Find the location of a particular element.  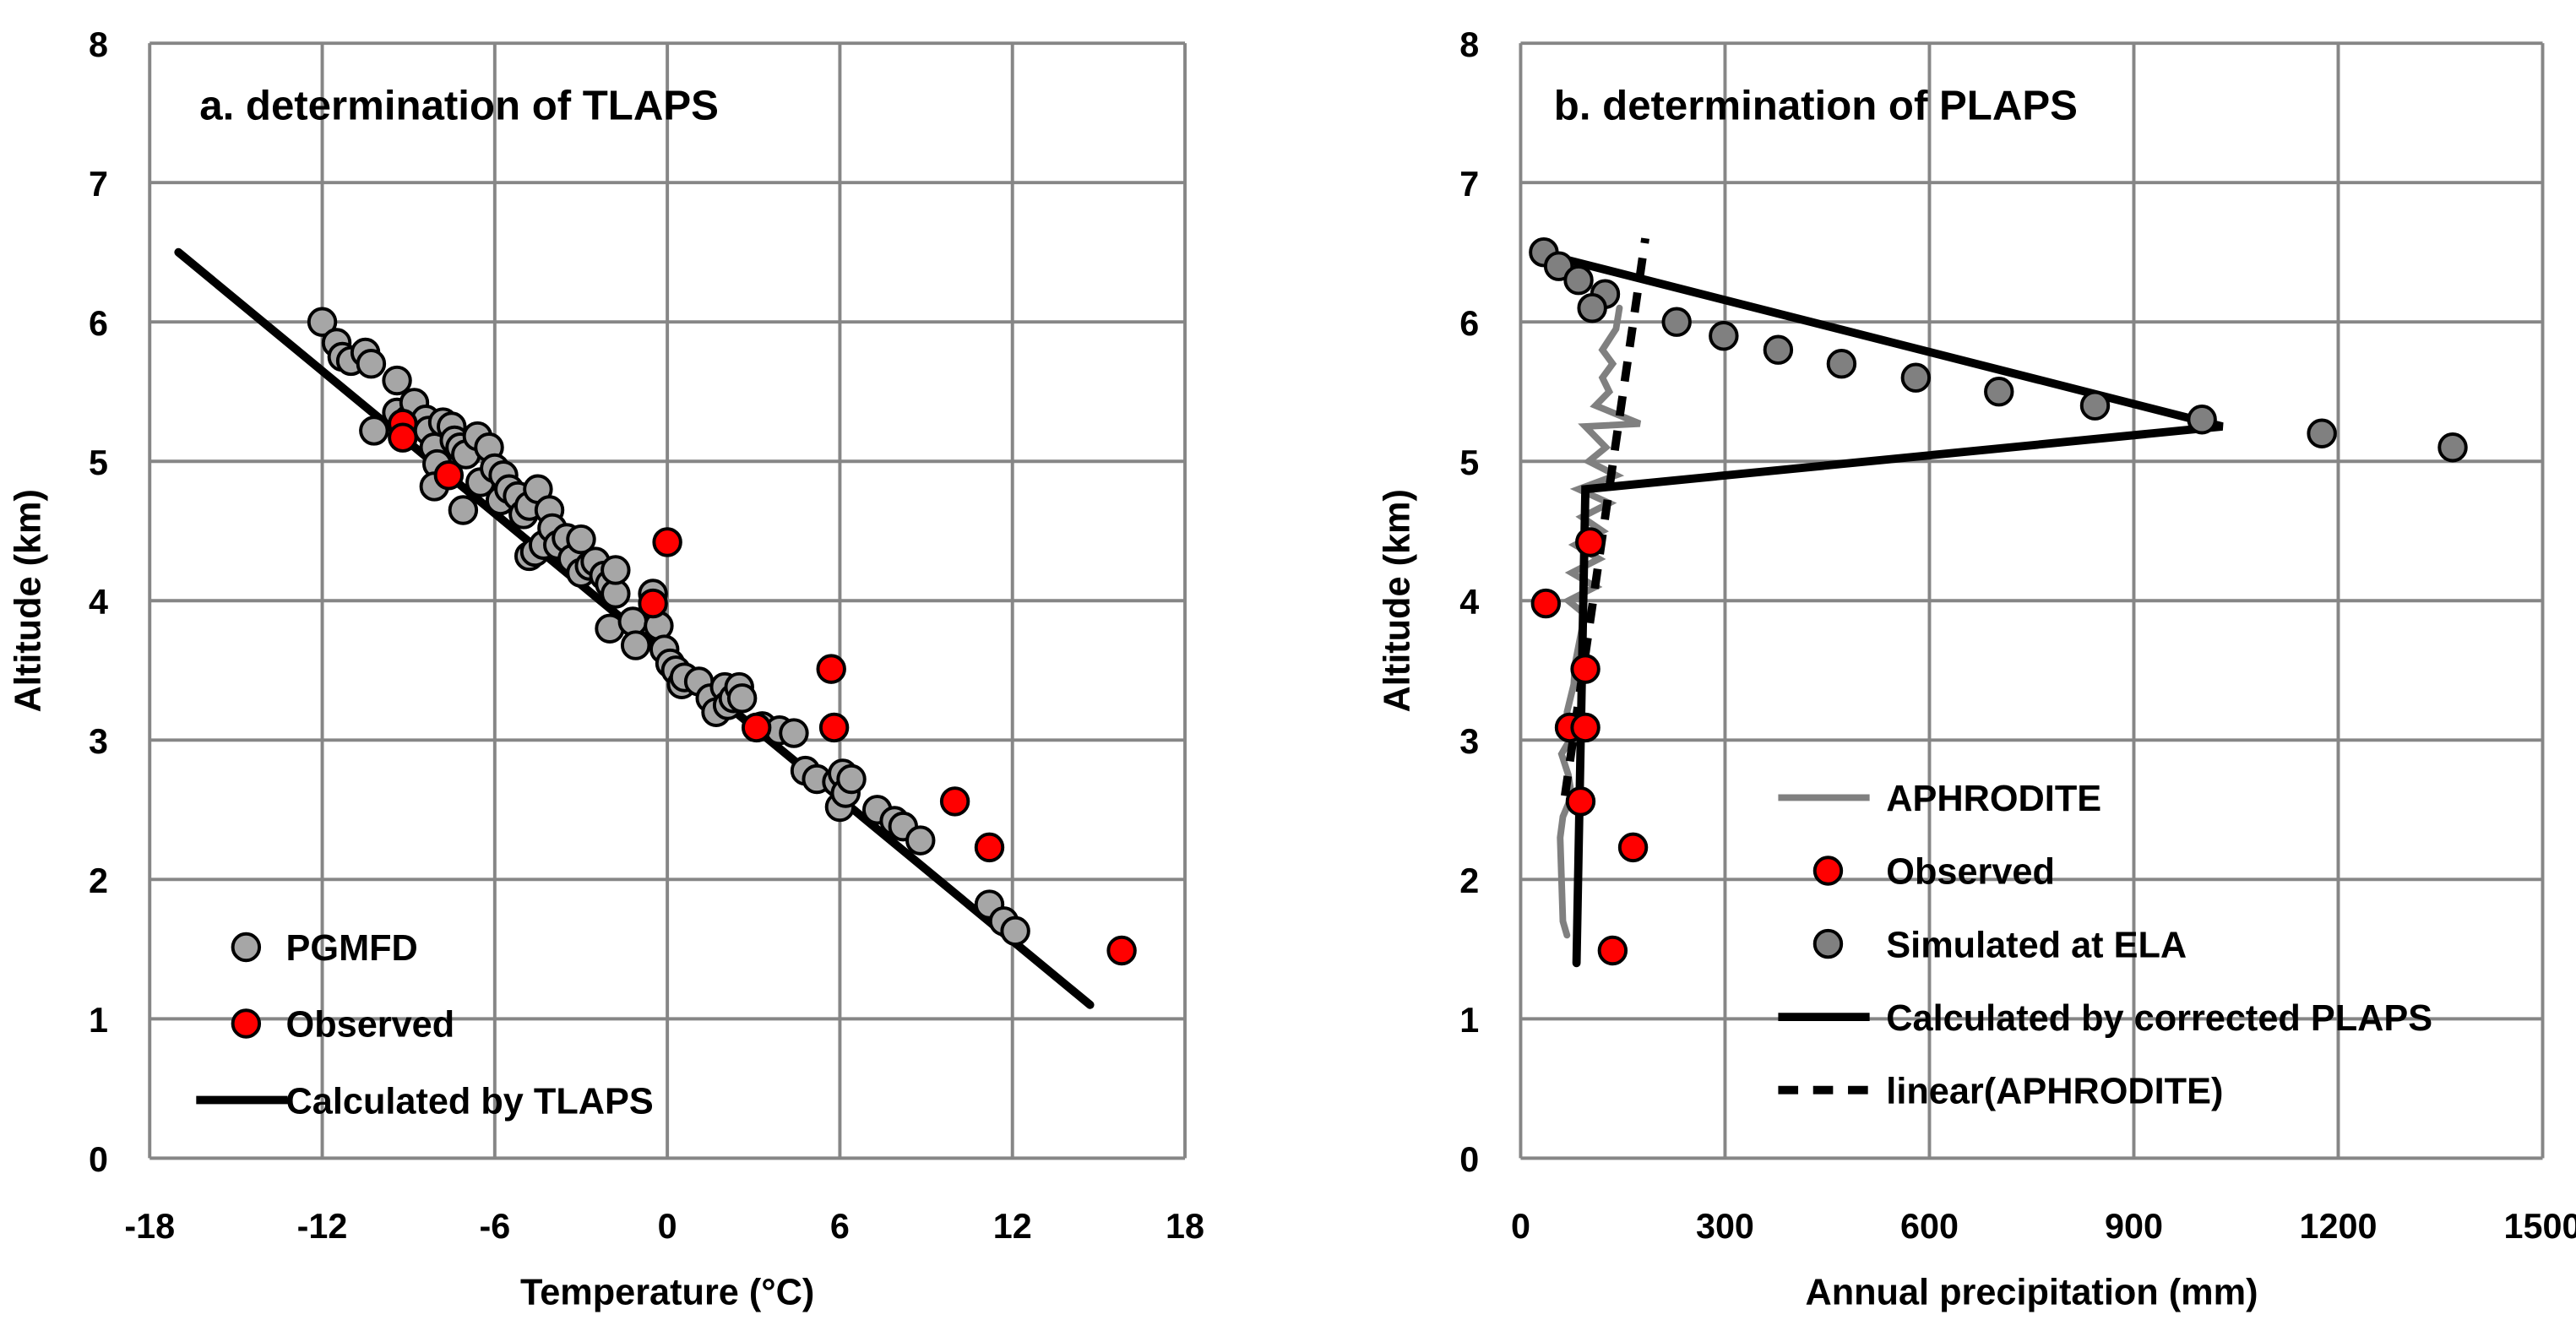

legend-item-aphrodite: APHRODITE is located at coordinates (1939, 799).